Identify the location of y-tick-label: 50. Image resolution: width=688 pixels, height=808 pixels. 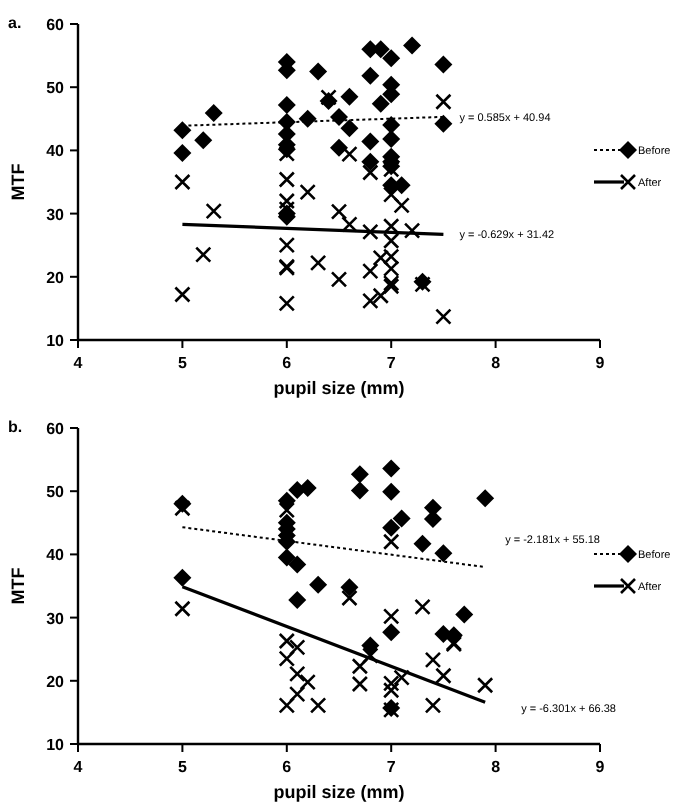
(56, 88).